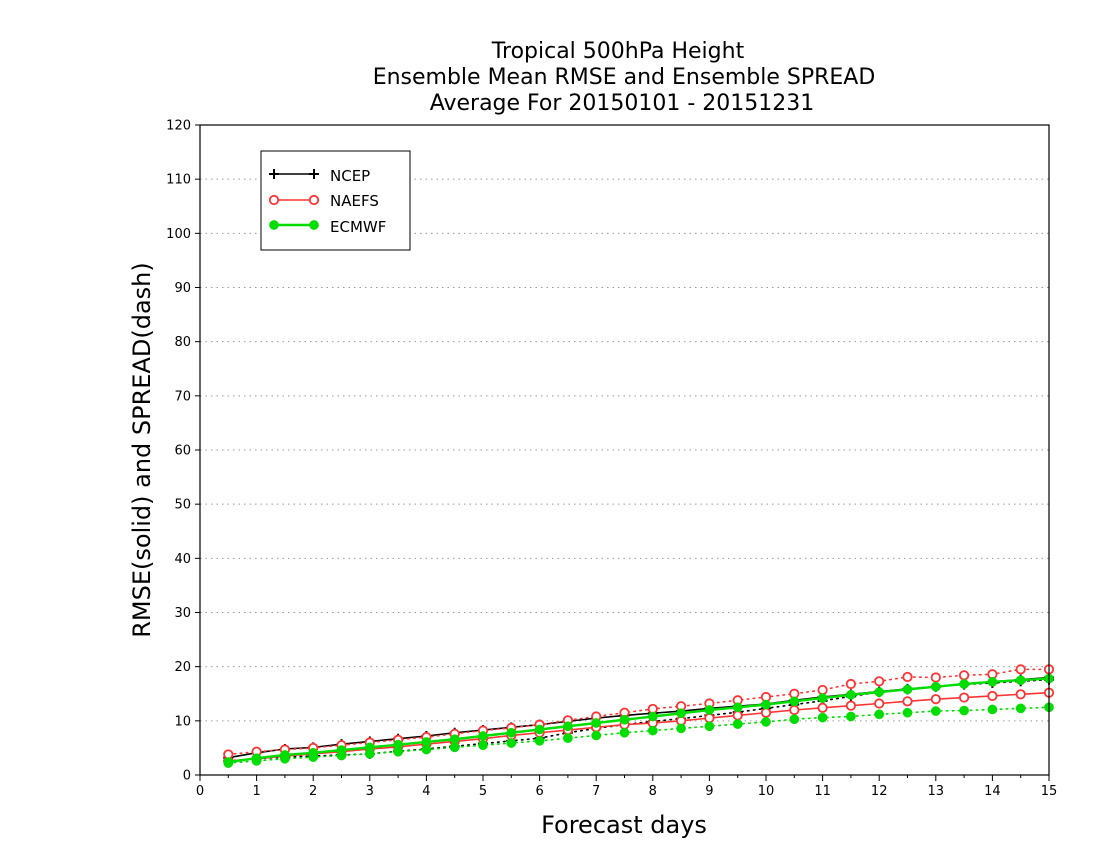 Image resolution: width=1100 pixels, height=850 pixels. I want to click on x-tick-label: 2, so click(313, 791).